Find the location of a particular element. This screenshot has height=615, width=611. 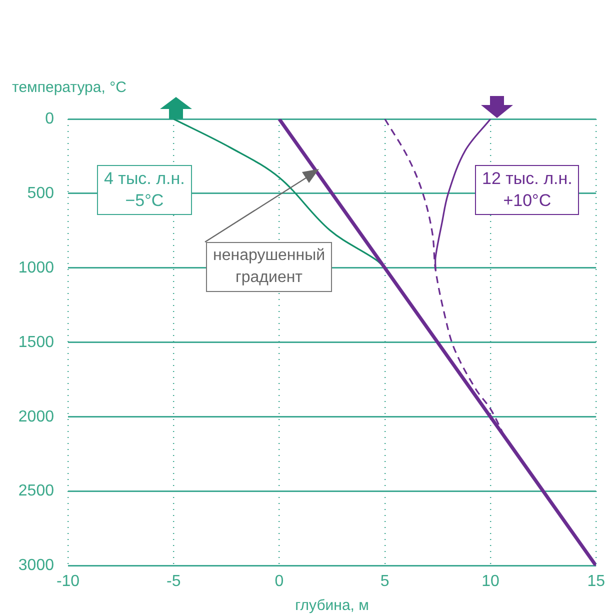

x-axis-title: глубина, м is located at coordinates (332, 605).